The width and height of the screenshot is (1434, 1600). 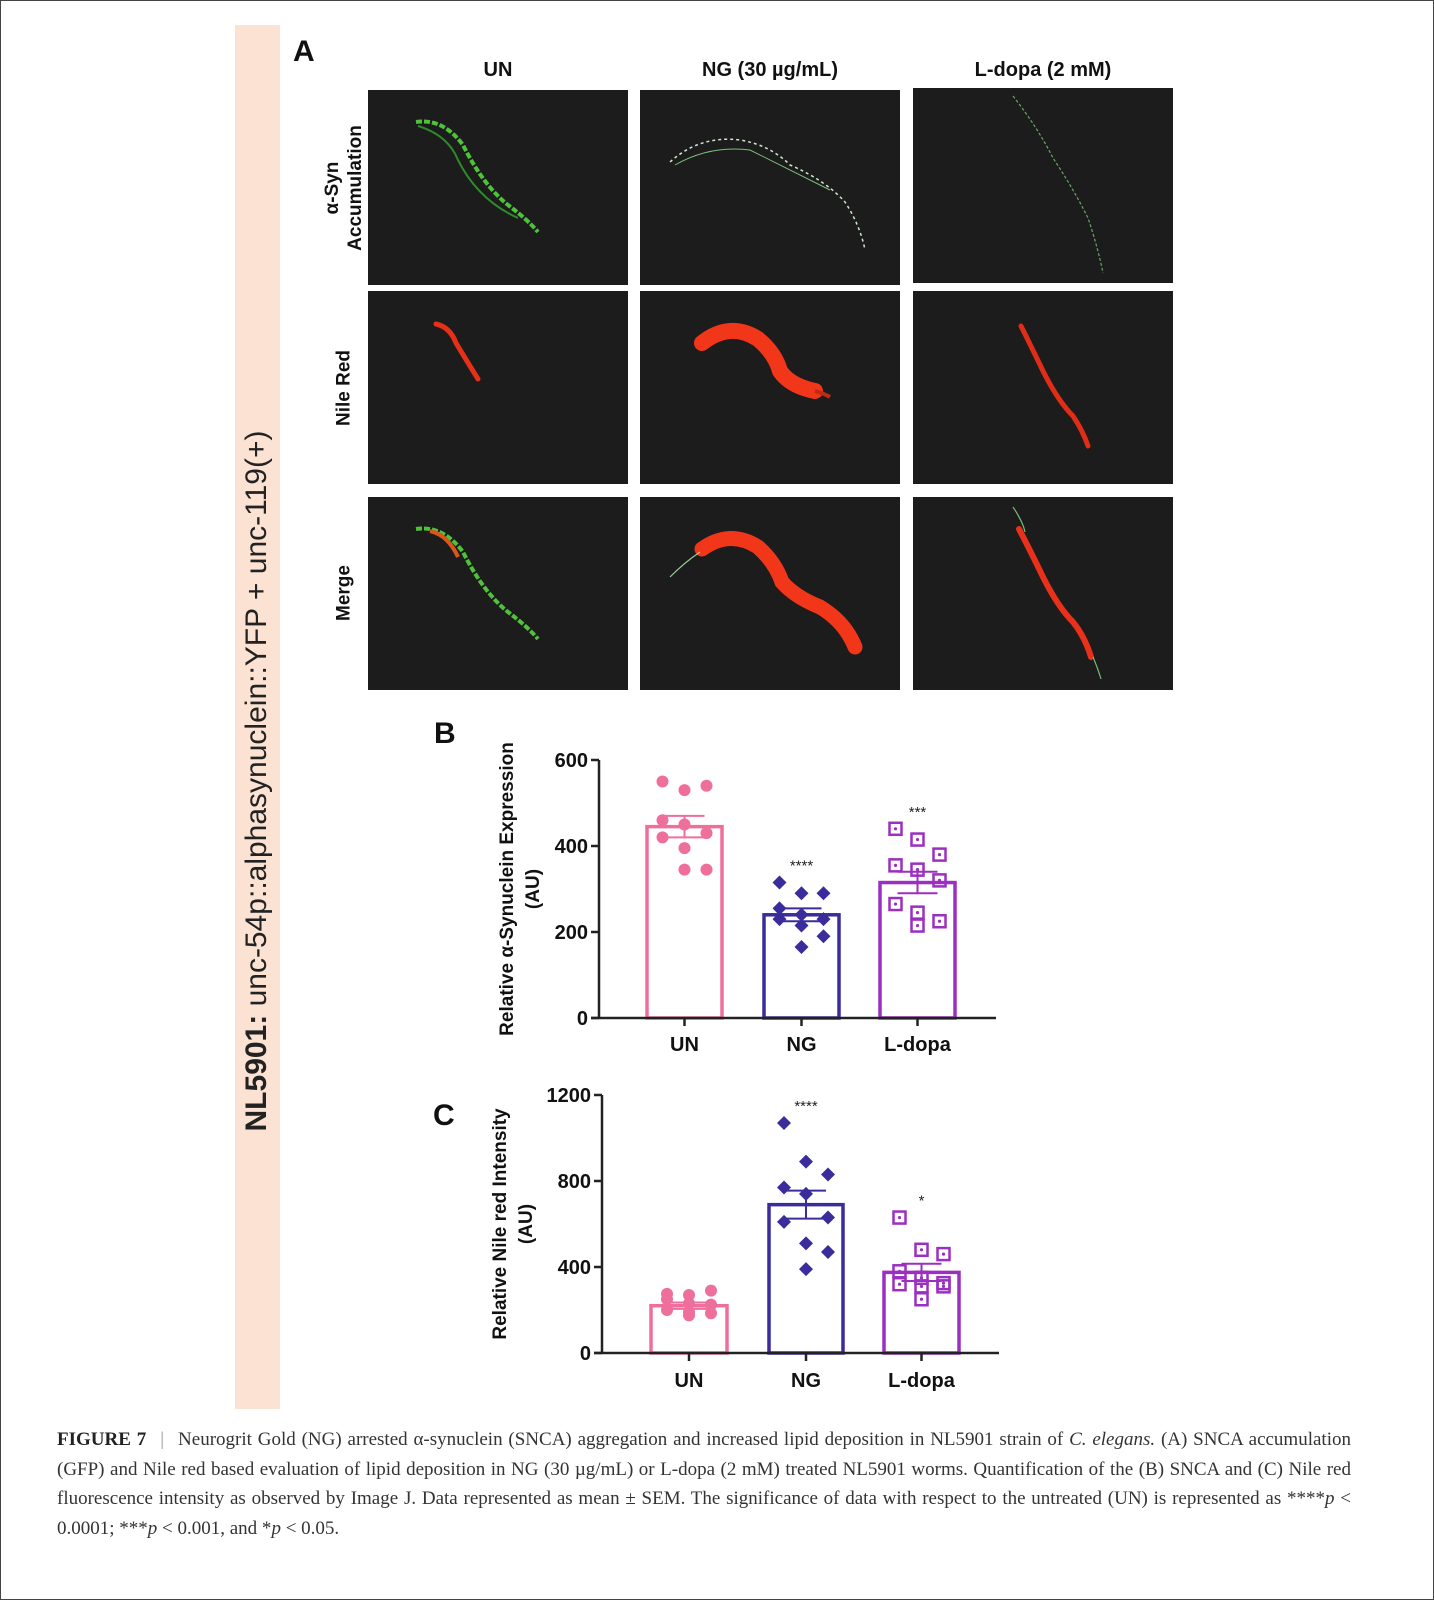 I want to click on image-ng-asyn, so click(x=770, y=187).